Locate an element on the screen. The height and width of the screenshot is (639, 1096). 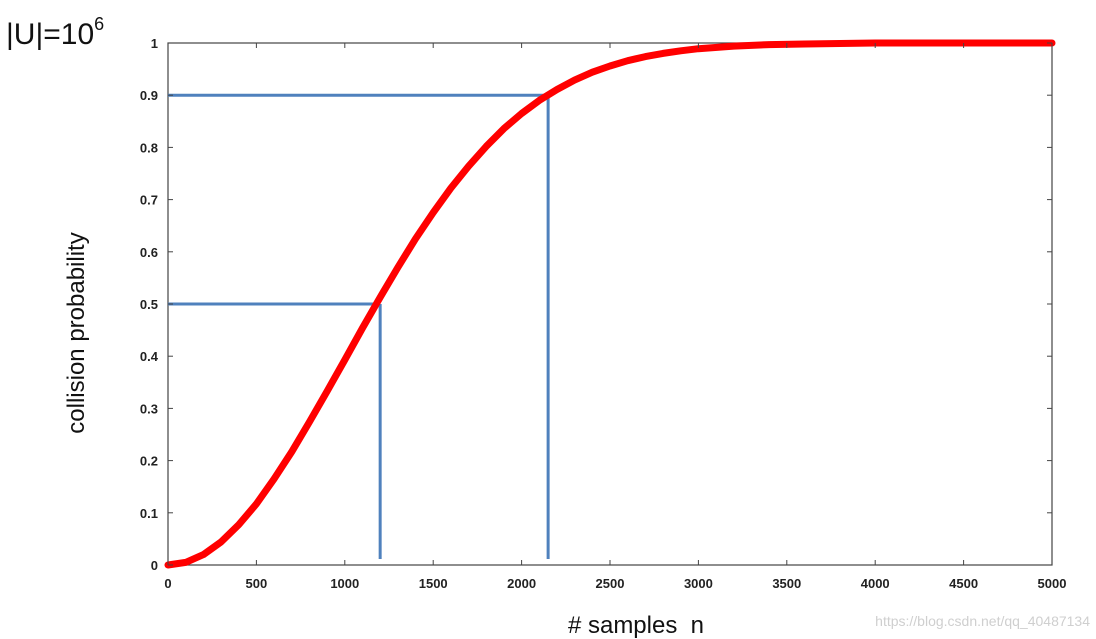
x-tick-label: 0 is located at coordinates (167, 583).